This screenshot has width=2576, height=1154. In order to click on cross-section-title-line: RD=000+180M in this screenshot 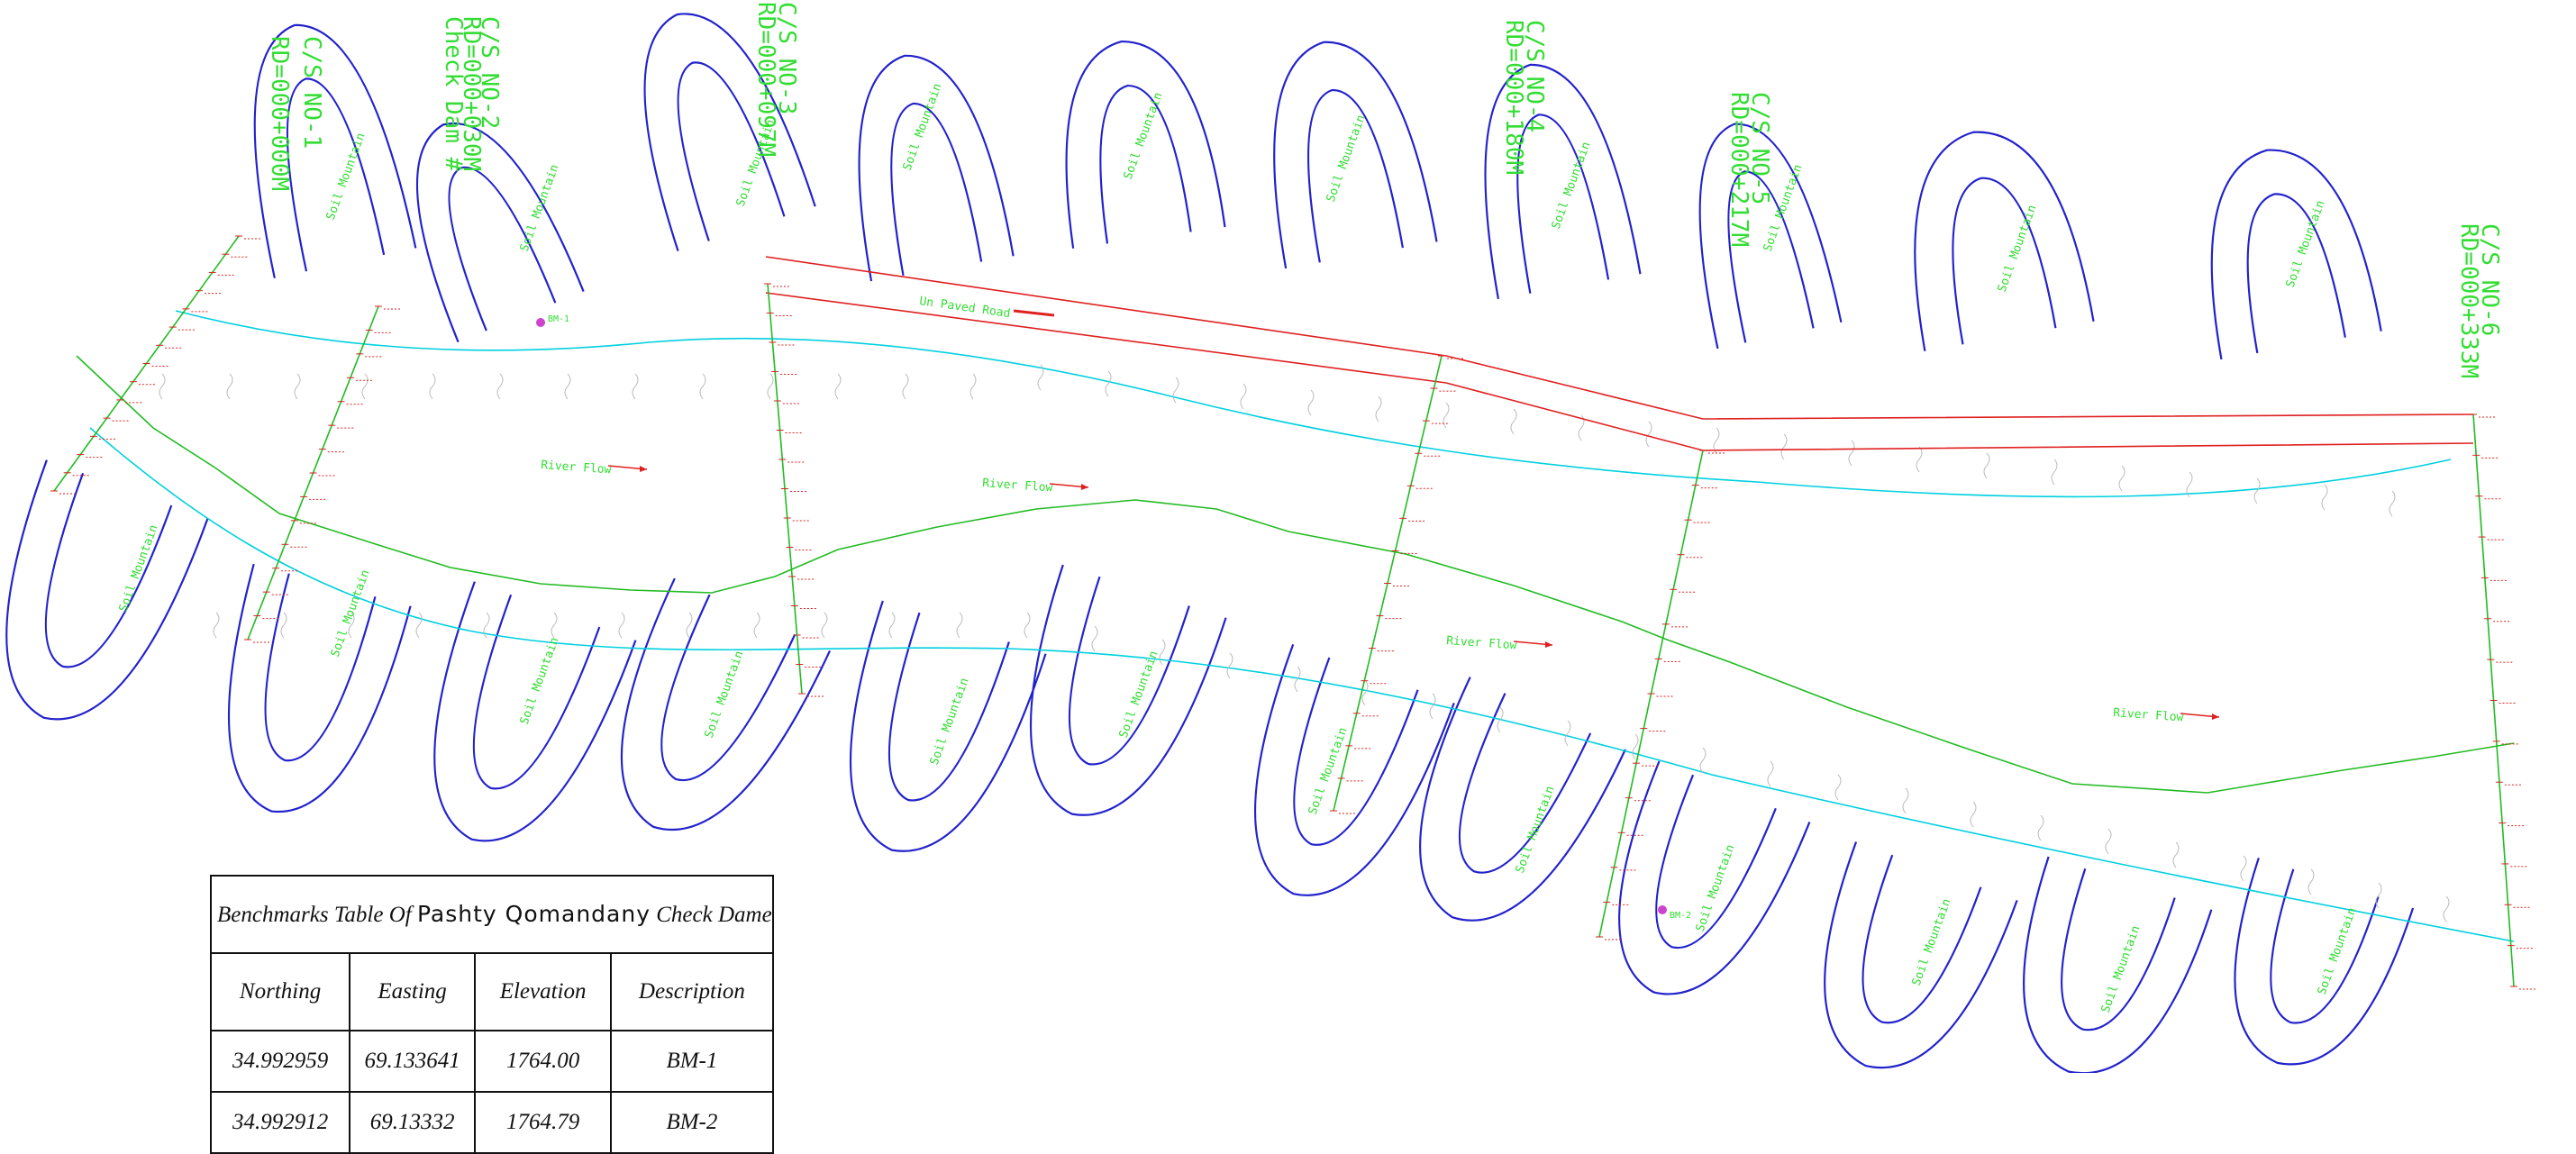, I will do `click(1513, 97)`.